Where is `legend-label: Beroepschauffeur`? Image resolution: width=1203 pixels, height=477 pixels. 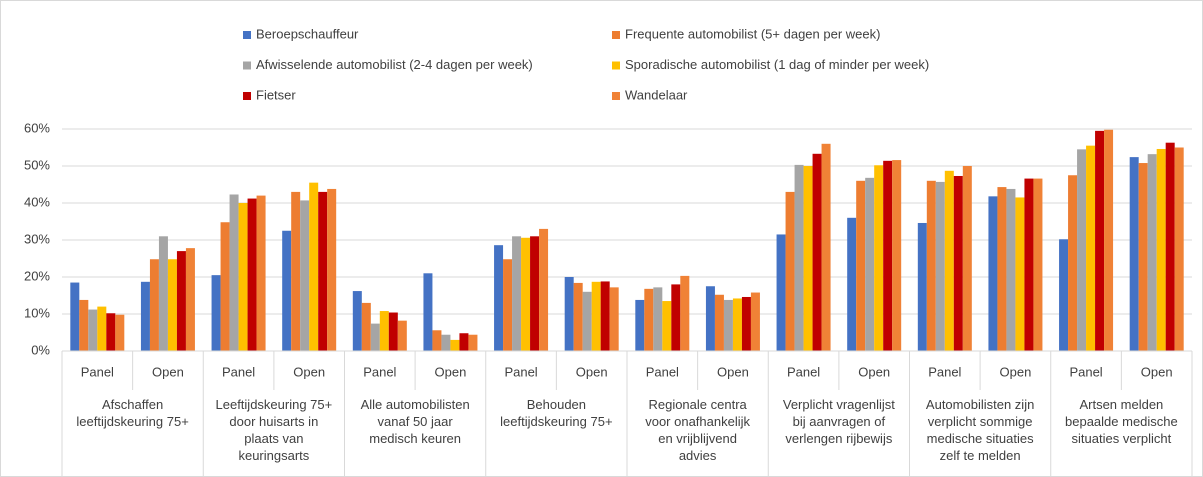
legend-label: Beroepschauffeur is located at coordinates (307, 33).